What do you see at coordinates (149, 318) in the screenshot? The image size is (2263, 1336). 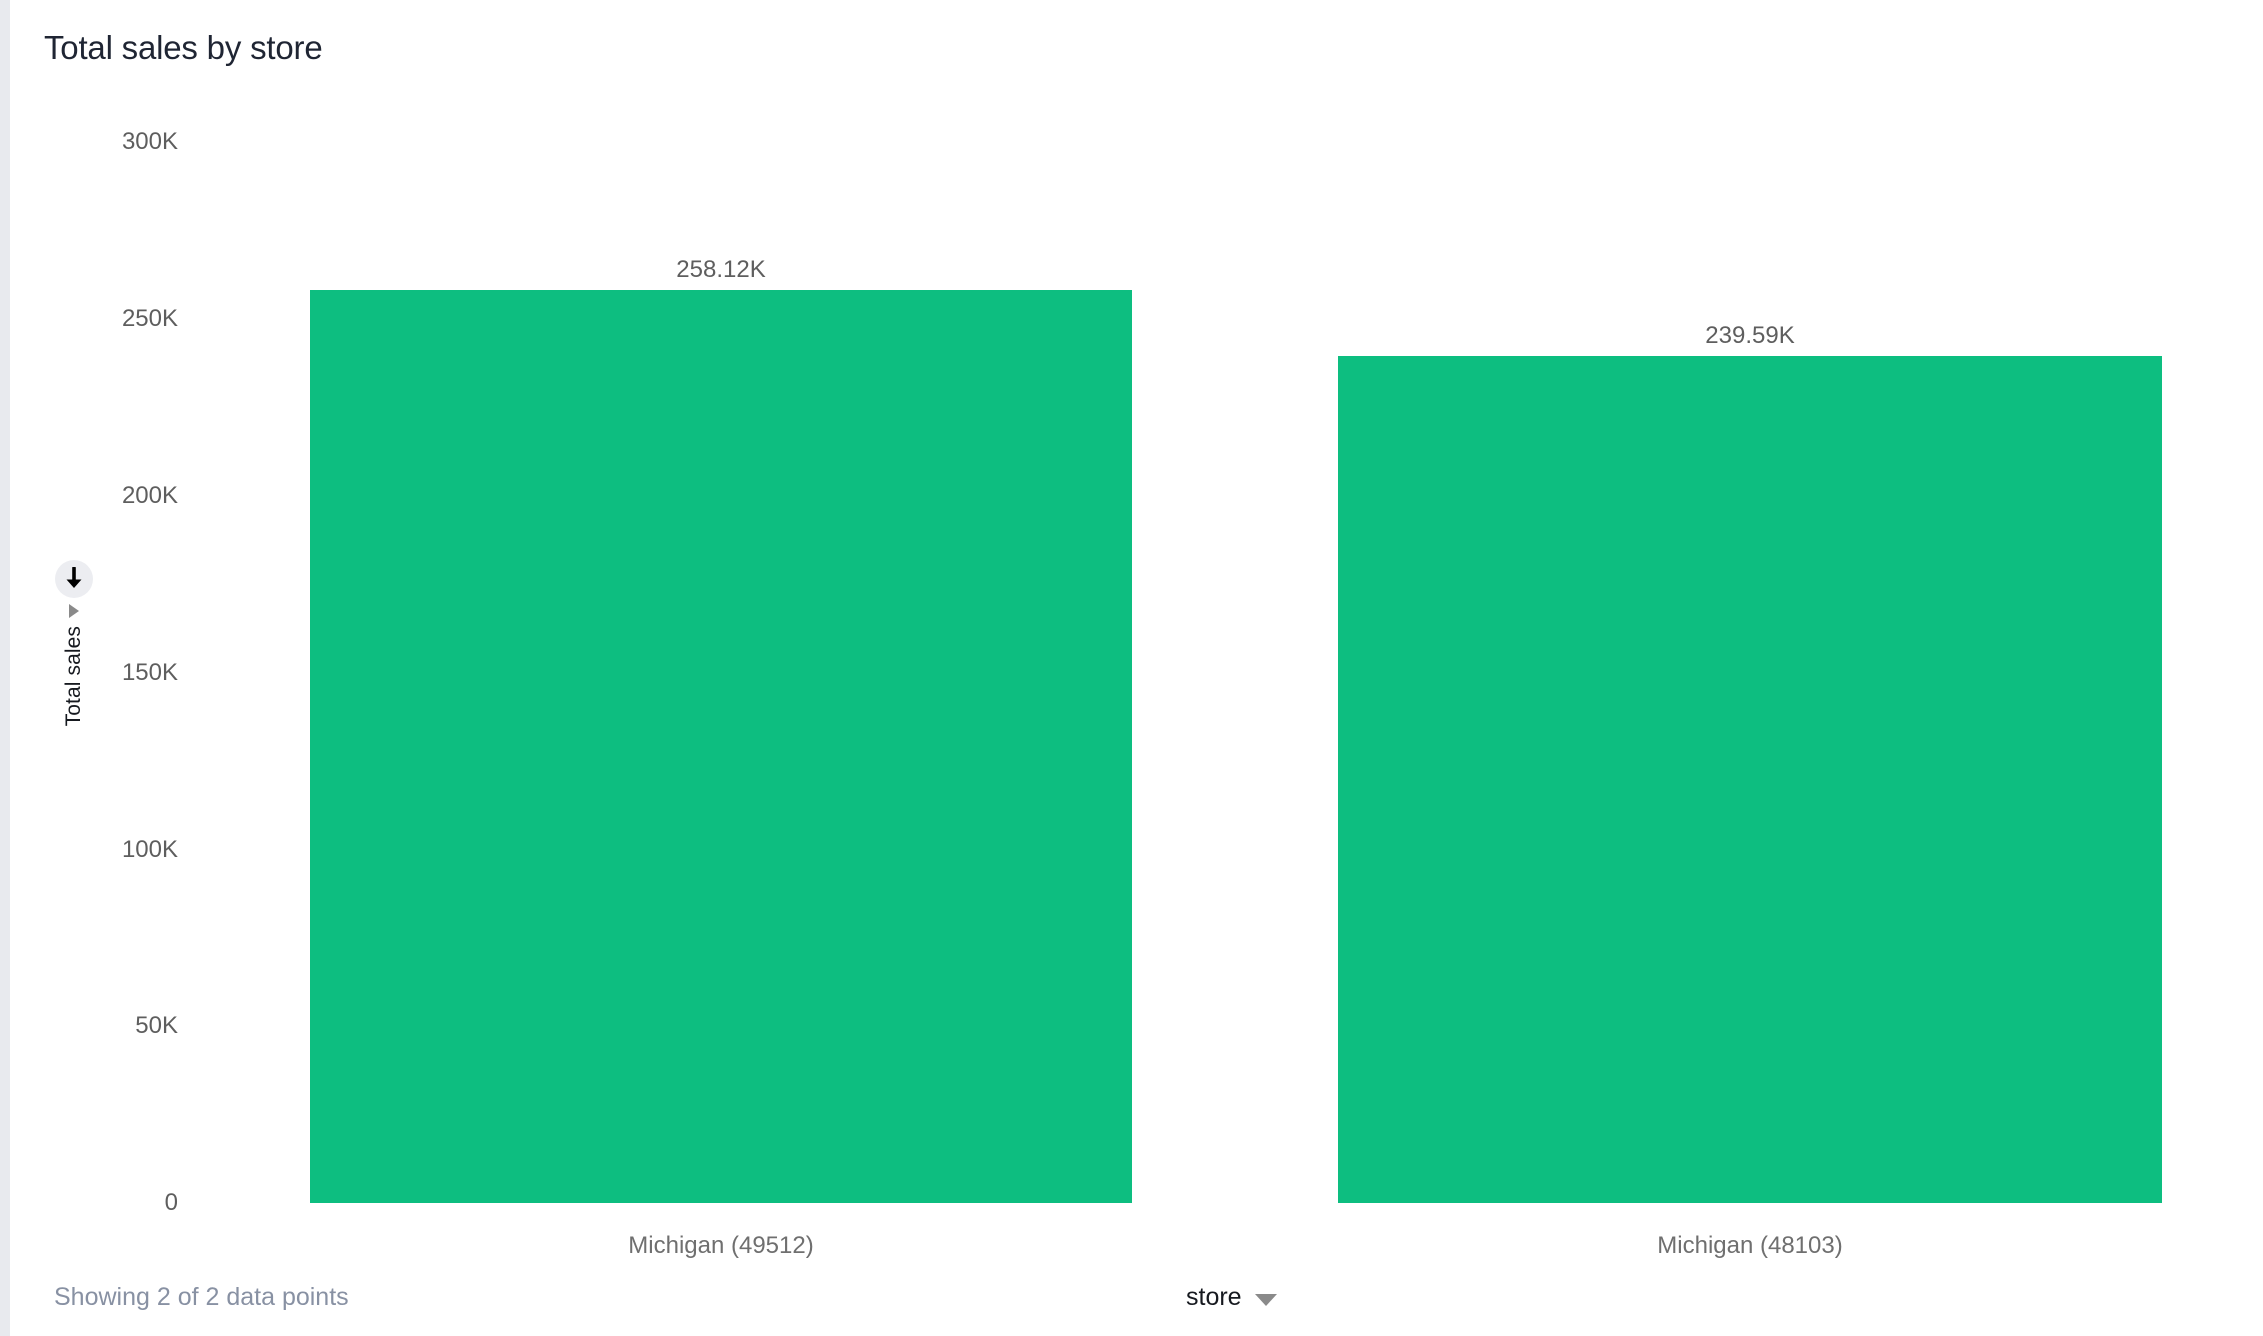 I see `y-axis-tick: 250K` at bounding box center [149, 318].